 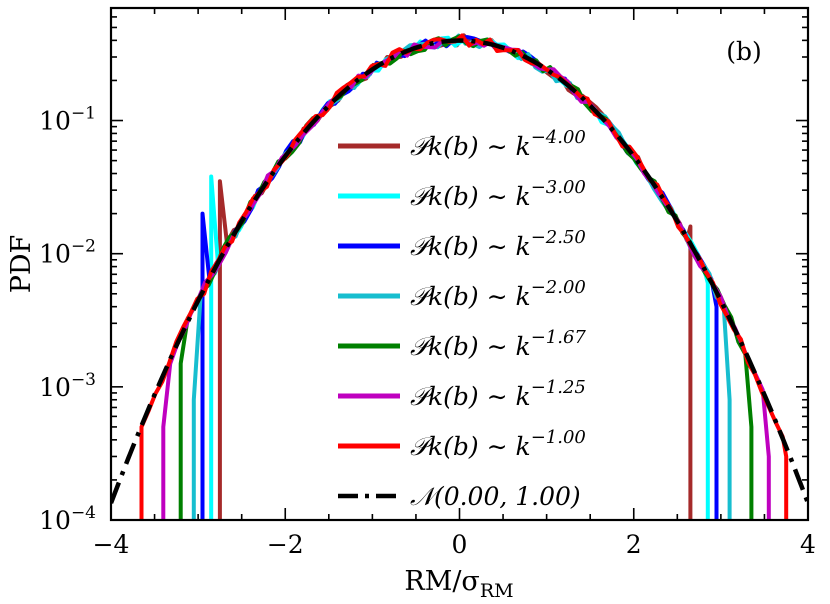 What do you see at coordinates (498, 344) in the screenshot?
I see `legend-label: 𝒫k(b) ∼ k−1.67` at bounding box center [498, 344].